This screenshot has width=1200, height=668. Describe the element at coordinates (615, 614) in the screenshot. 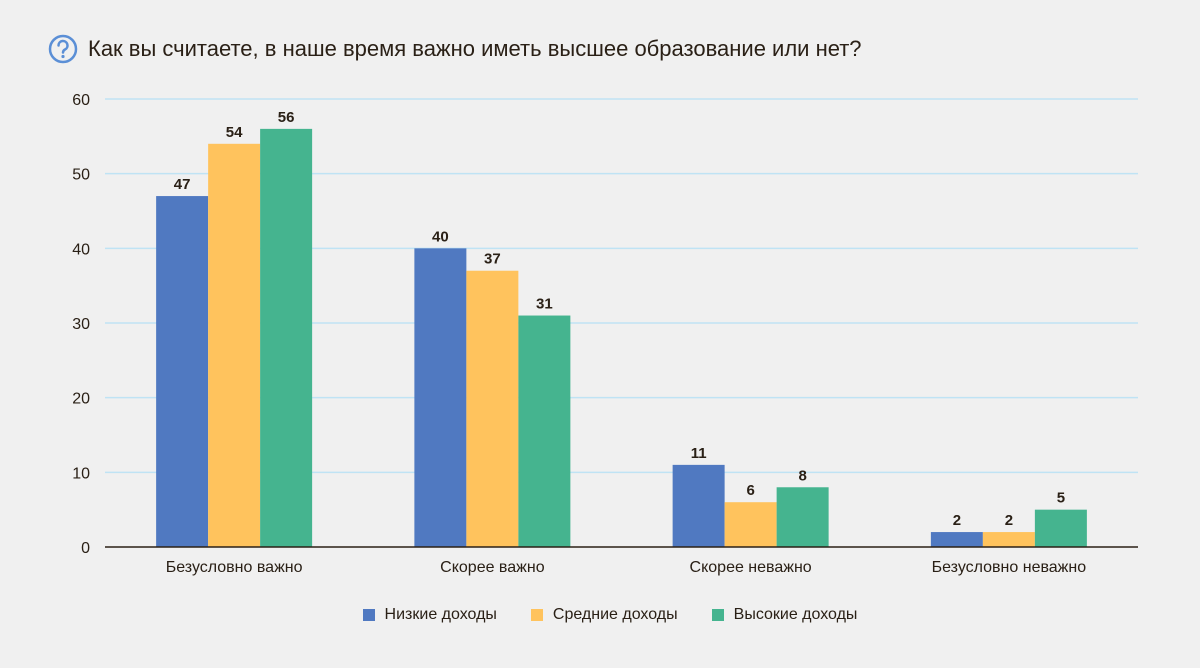

I see `legend-label: Средние доходы` at that location.